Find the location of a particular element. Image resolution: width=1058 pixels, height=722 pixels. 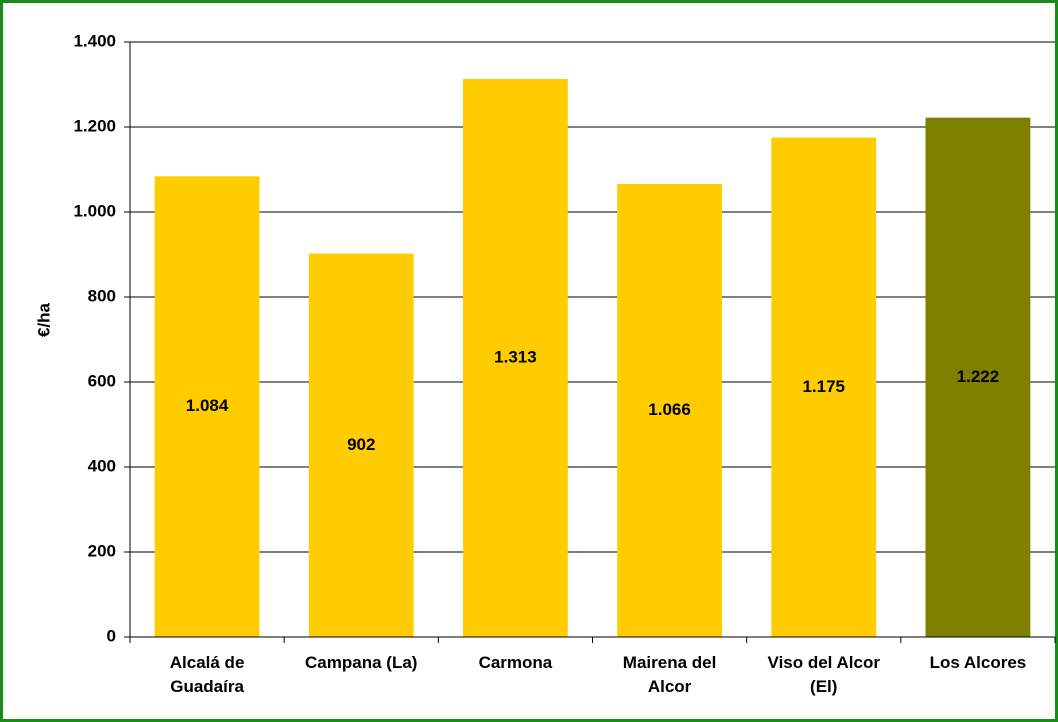

y-tick-label: 1.400 is located at coordinates (94, 40).